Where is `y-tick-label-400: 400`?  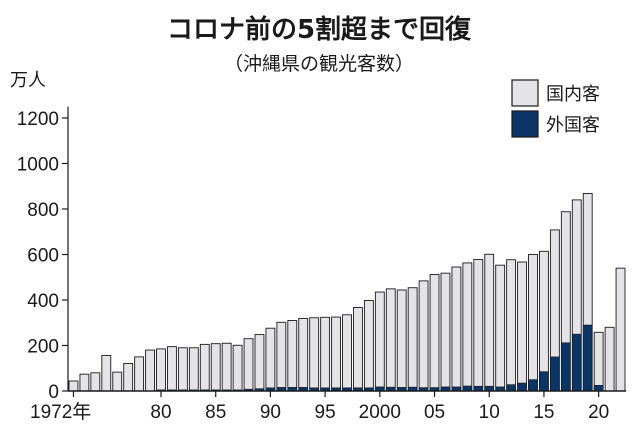 y-tick-label-400: 400 is located at coordinates (43, 301).